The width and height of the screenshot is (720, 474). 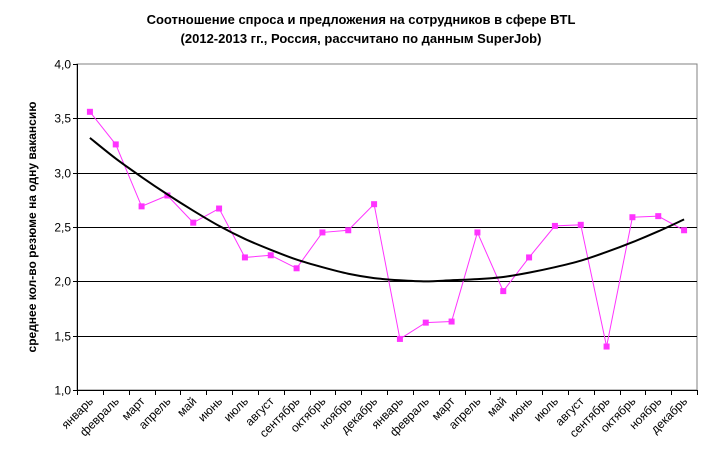 What do you see at coordinates (62, 391) in the screenshot?
I see `y-tick-label: 1,0` at bounding box center [62, 391].